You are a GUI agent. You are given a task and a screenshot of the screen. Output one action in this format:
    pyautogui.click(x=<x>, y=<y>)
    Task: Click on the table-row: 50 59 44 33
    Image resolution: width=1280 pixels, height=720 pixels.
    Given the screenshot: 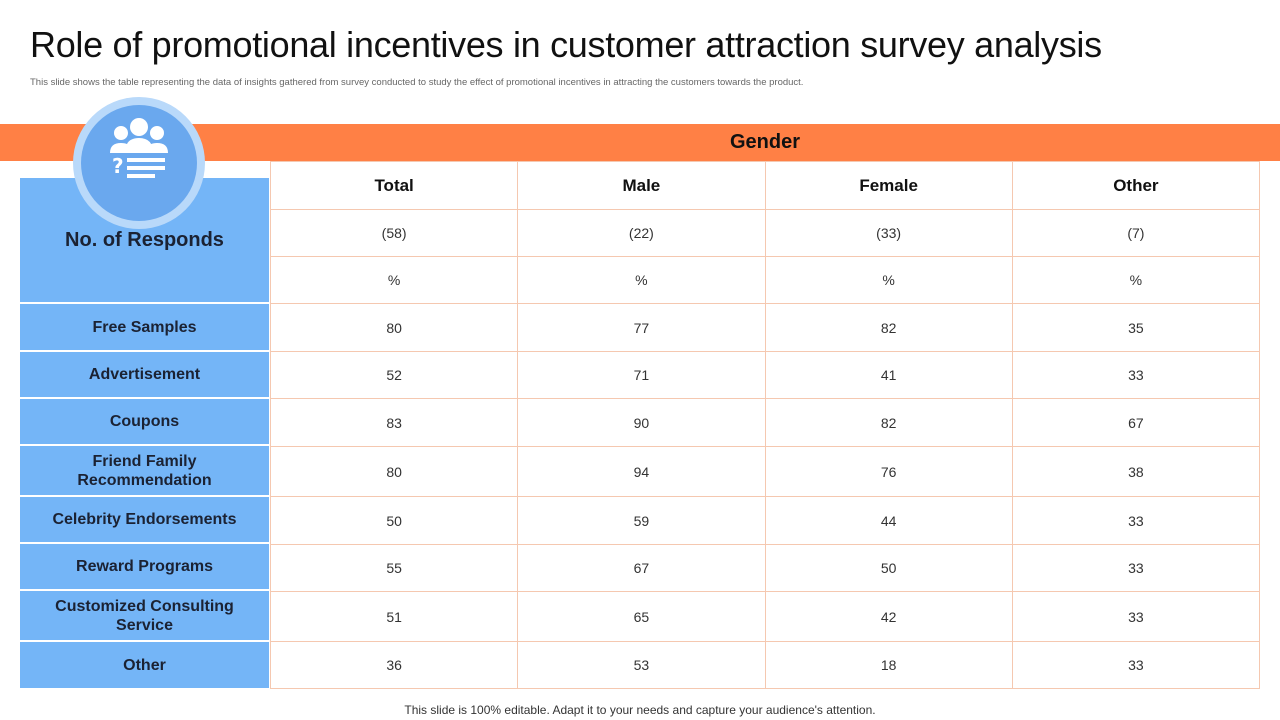 What is the action you would take?
    pyautogui.click(x=765, y=520)
    